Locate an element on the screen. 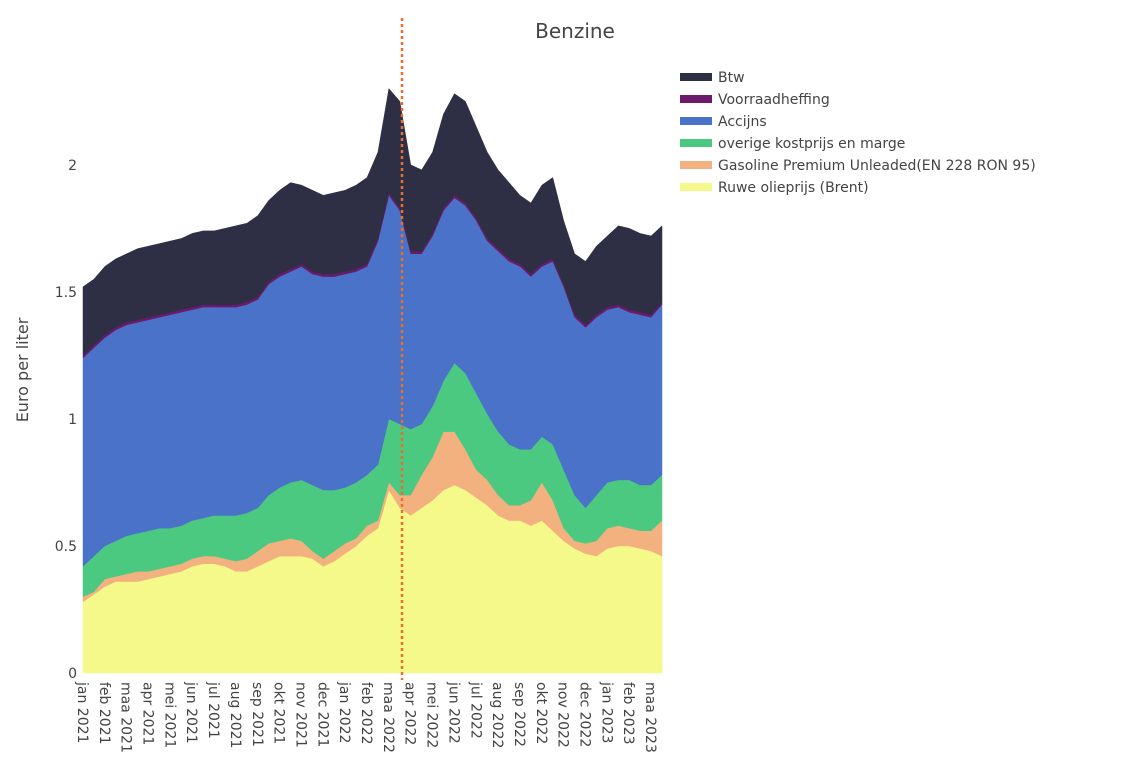  y-axis-title: Euro per liter is located at coordinates (22, 369).